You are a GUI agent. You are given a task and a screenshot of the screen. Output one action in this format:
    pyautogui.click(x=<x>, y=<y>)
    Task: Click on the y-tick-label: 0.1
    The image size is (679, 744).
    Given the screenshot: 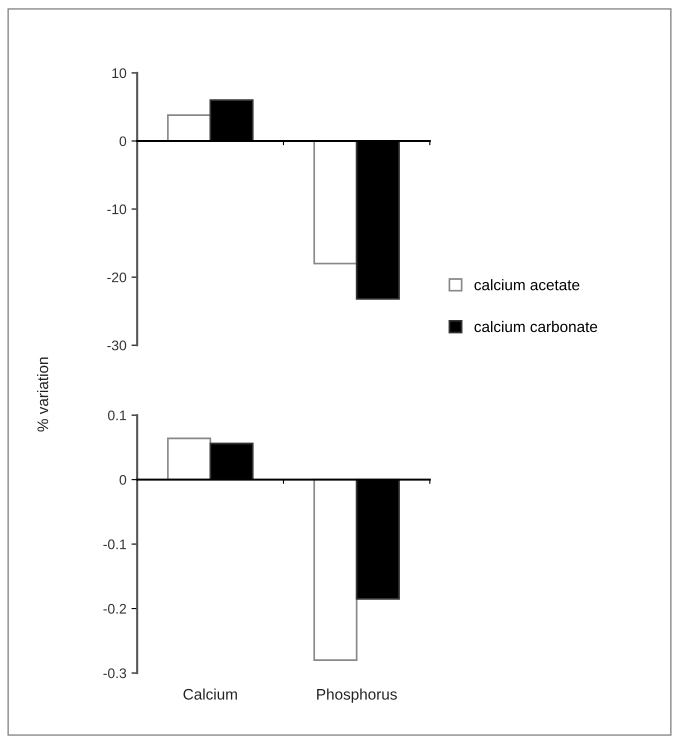 What is the action you would take?
    pyautogui.click(x=117, y=415)
    